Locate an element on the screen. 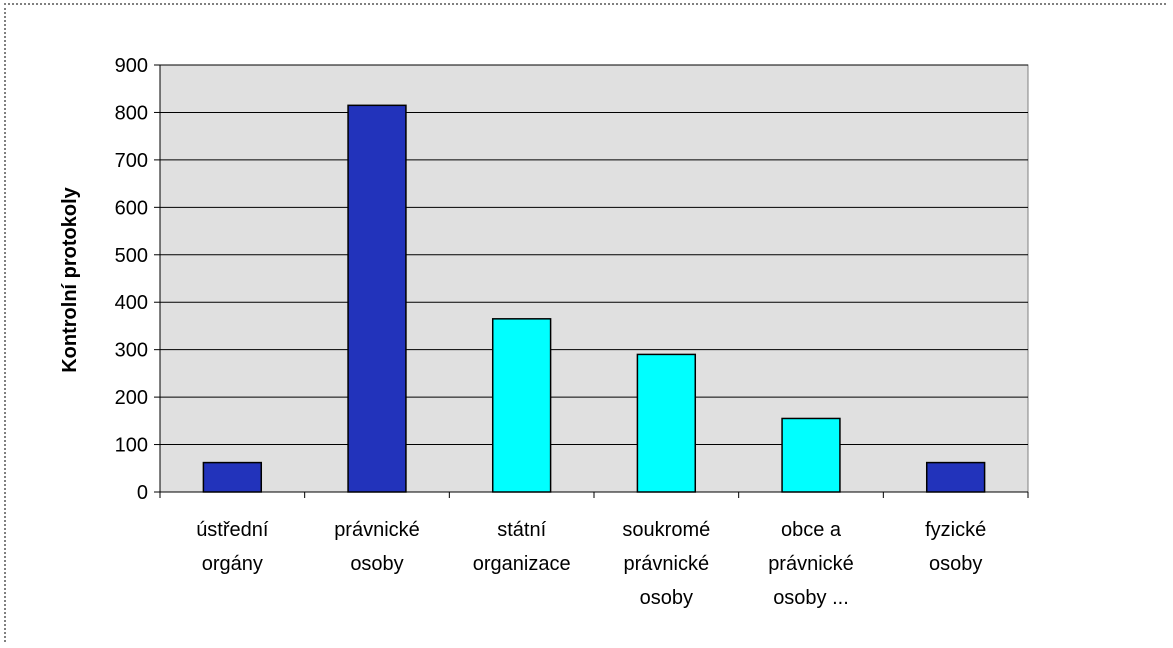 The width and height of the screenshot is (1173, 648). x-category-label: státní organizace is located at coordinates (522, 547).